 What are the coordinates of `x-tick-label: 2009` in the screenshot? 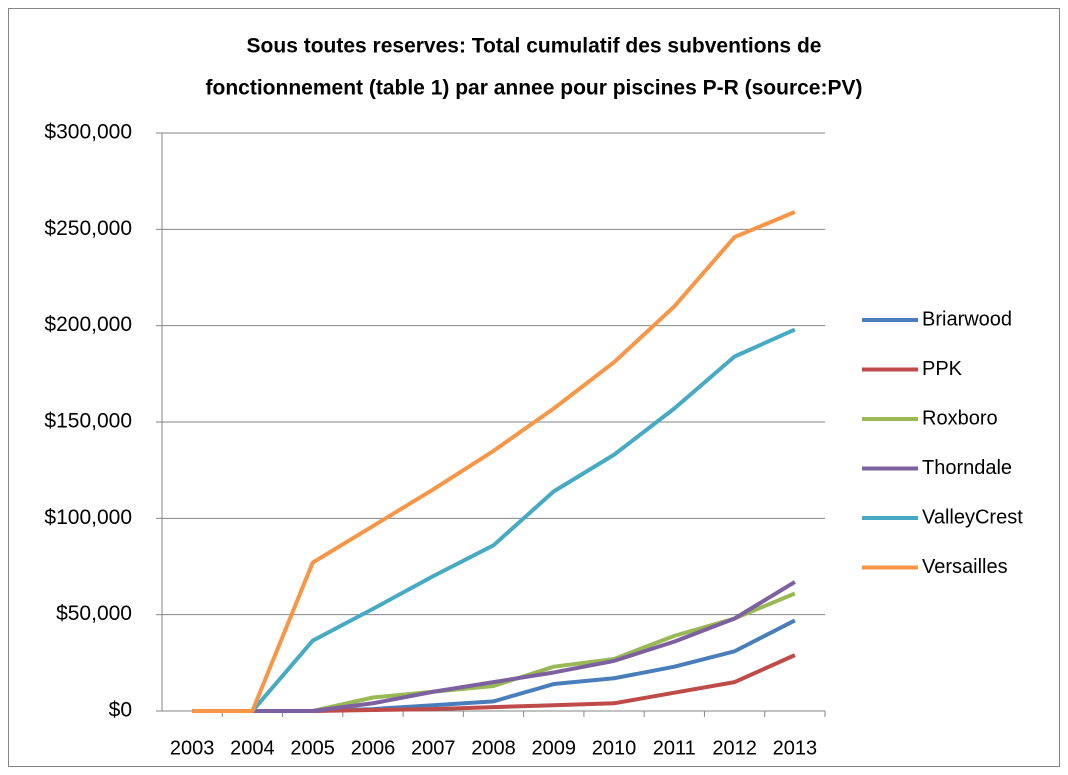 It's located at (554, 748).